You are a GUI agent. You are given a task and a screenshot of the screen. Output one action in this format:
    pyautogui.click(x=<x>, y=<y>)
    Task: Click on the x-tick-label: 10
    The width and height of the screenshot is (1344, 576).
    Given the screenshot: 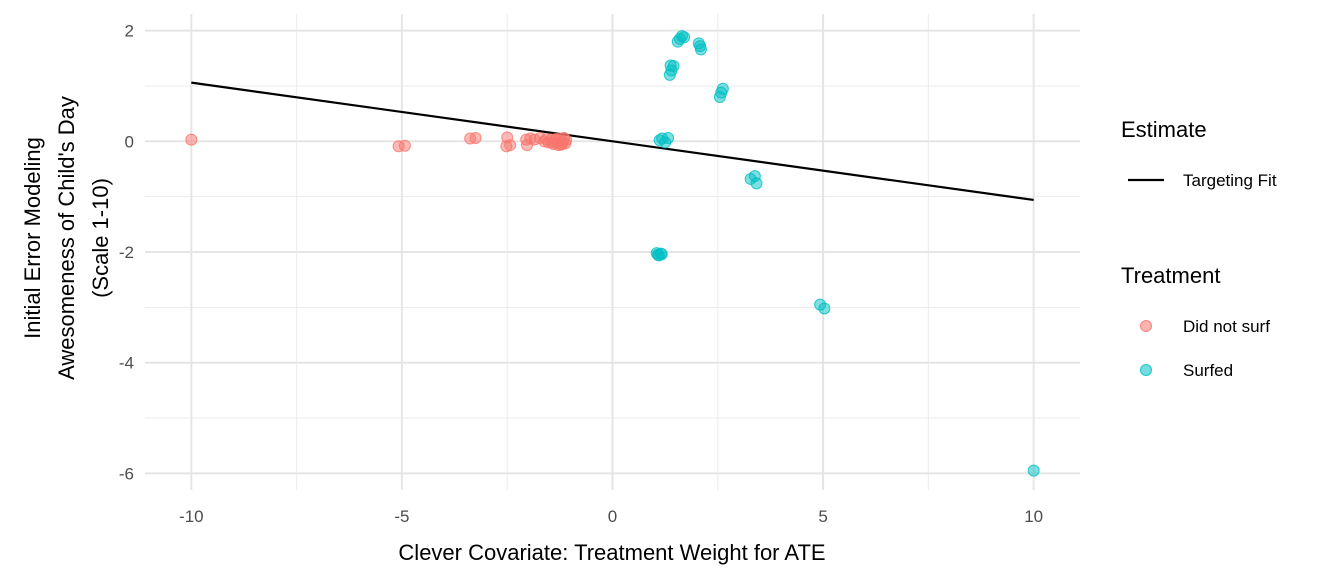 What is the action you would take?
    pyautogui.click(x=1033, y=516)
    